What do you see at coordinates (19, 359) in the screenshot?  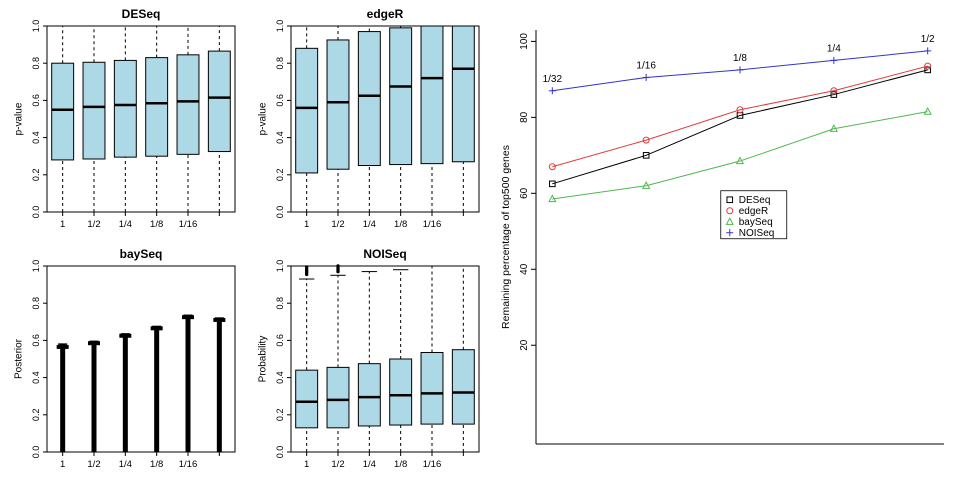 I see `bayseq-y-axis-label: Posterior` at bounding box center [19, 359].